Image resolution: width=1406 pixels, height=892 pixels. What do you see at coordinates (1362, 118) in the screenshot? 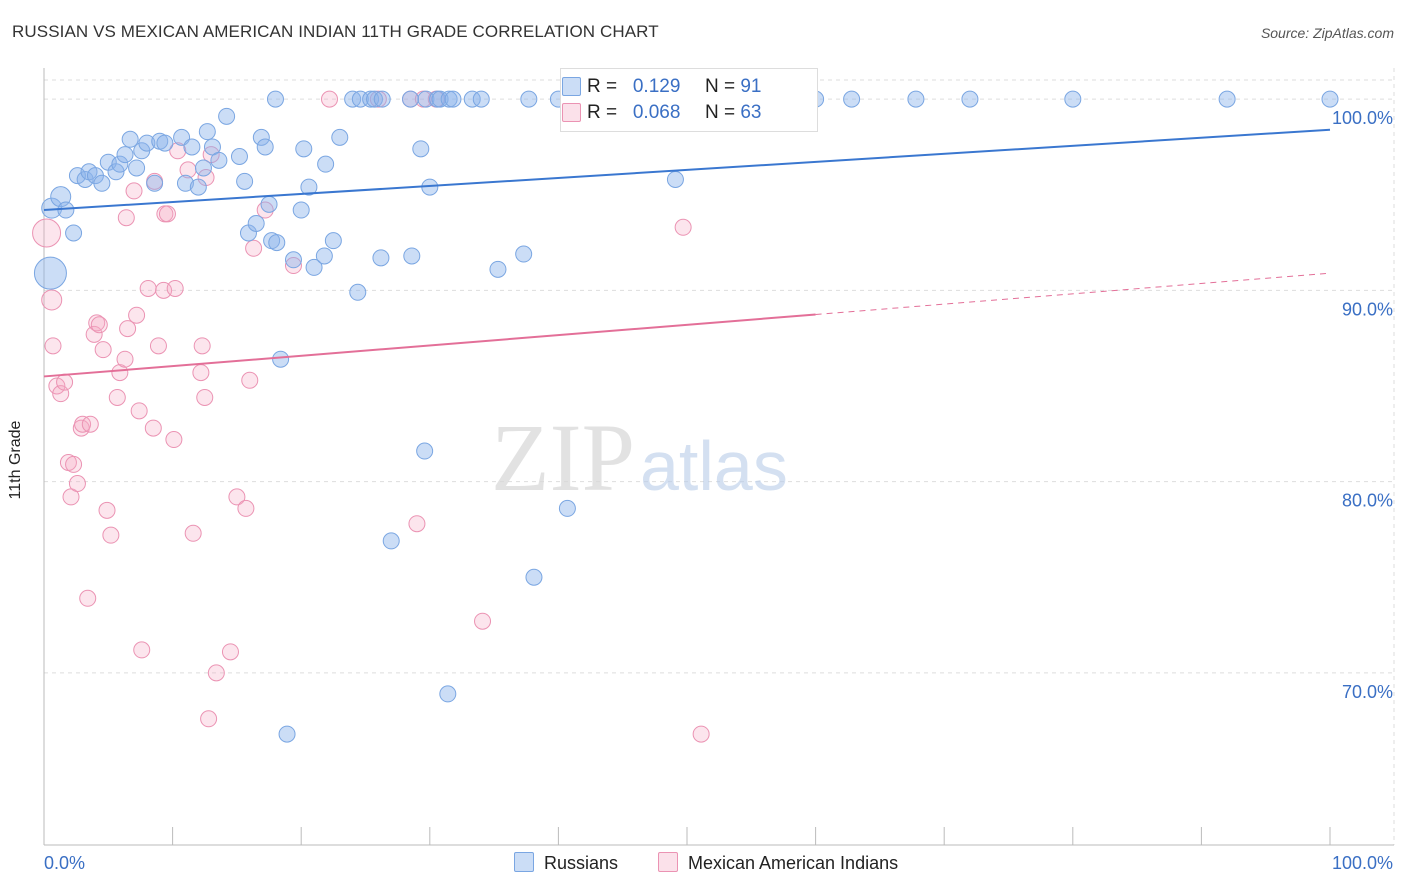
I see `y-tick-label: 100.0%` at bounding box center [1362, 118].